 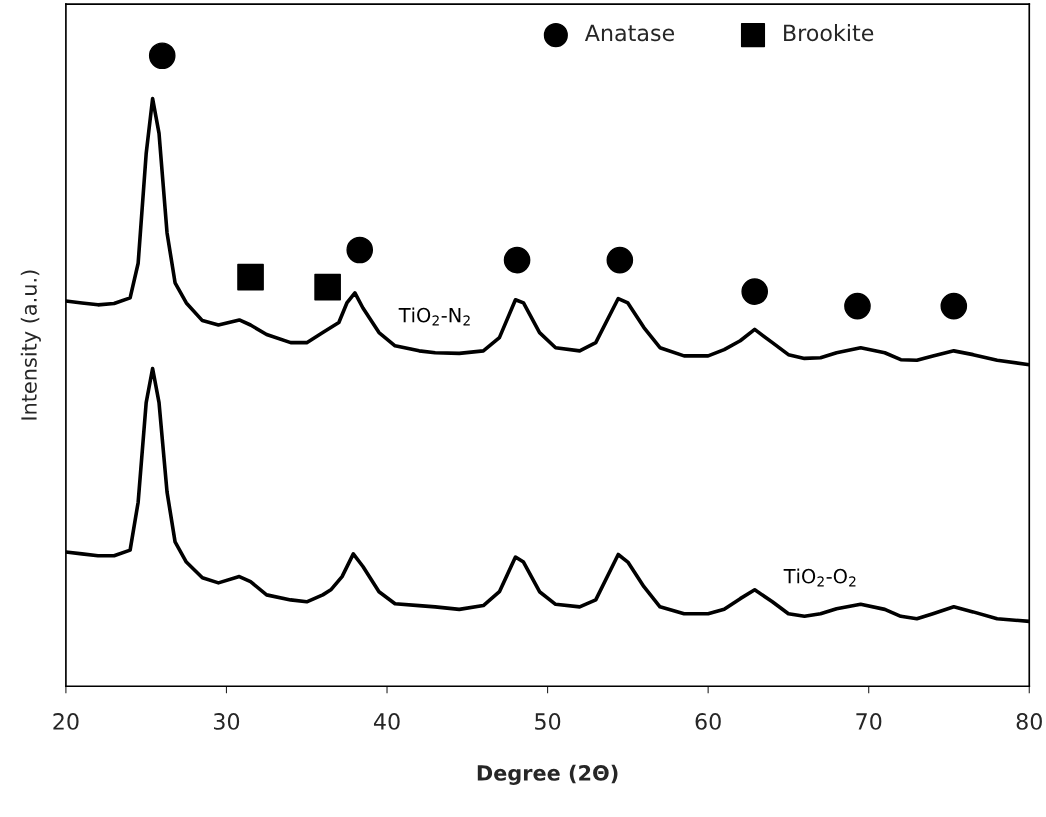 I want to click on x-tick-label: 50, so click(x=548, y=721).